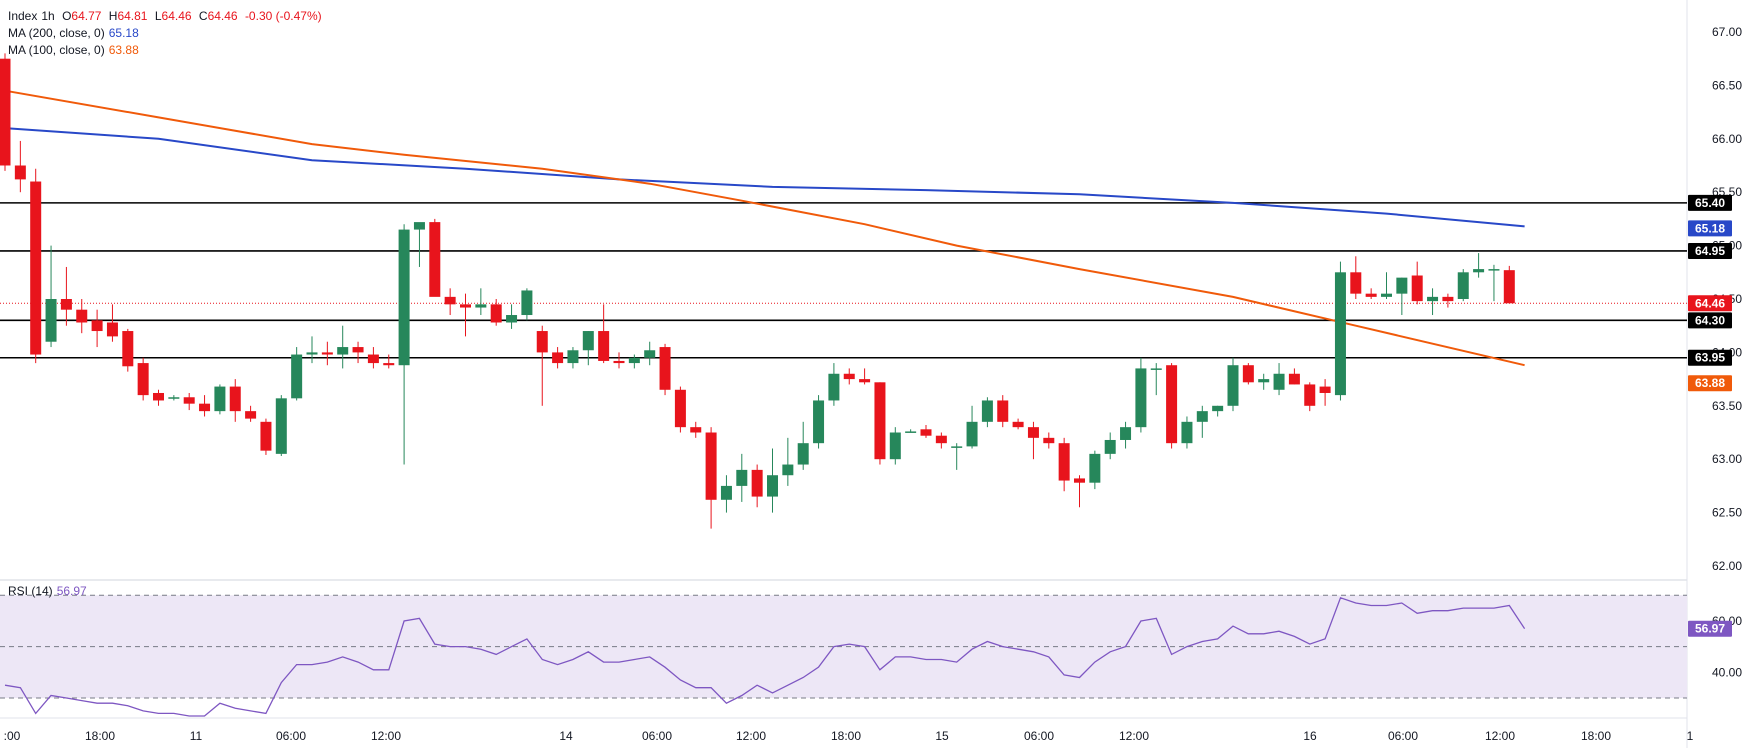 Image resolution: width=1746 pixels, height=748 pixels. What do you see at coordinates (132, 16) in the screenshot?
I see `high-value: 64.81` at bounding box center [132, 16].